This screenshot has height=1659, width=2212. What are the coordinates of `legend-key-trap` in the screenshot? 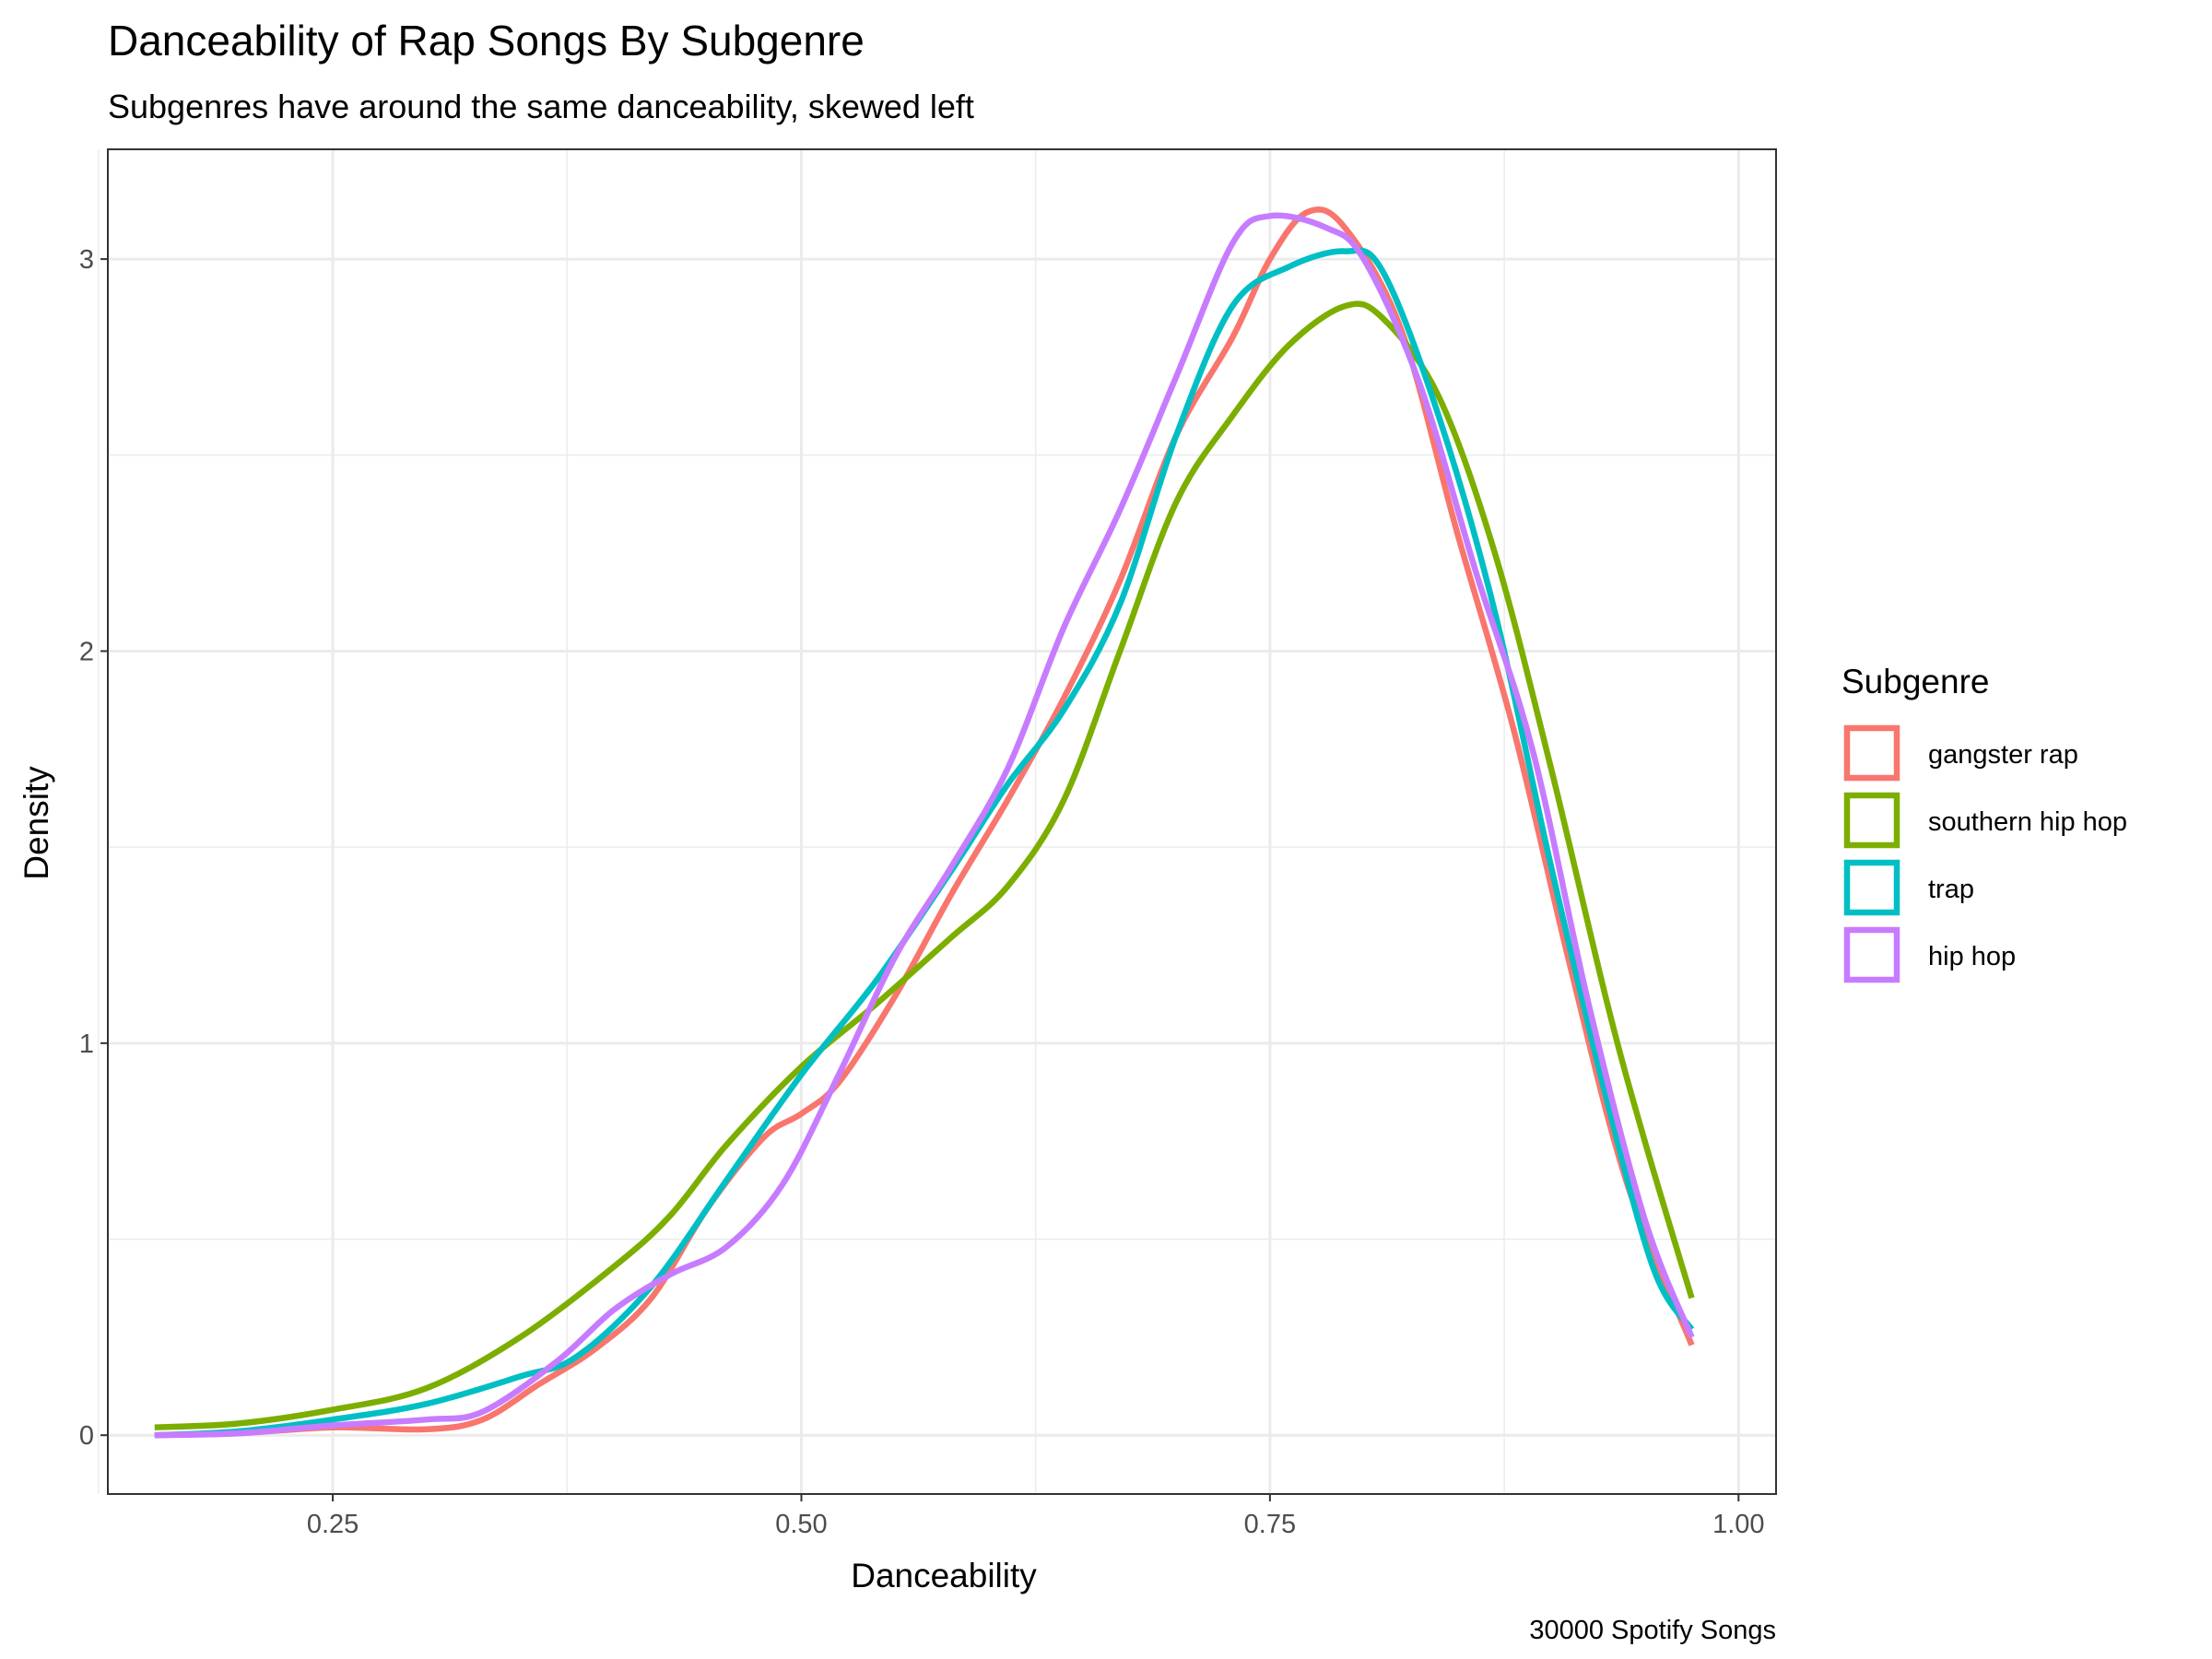 It's located at (1871, 887).